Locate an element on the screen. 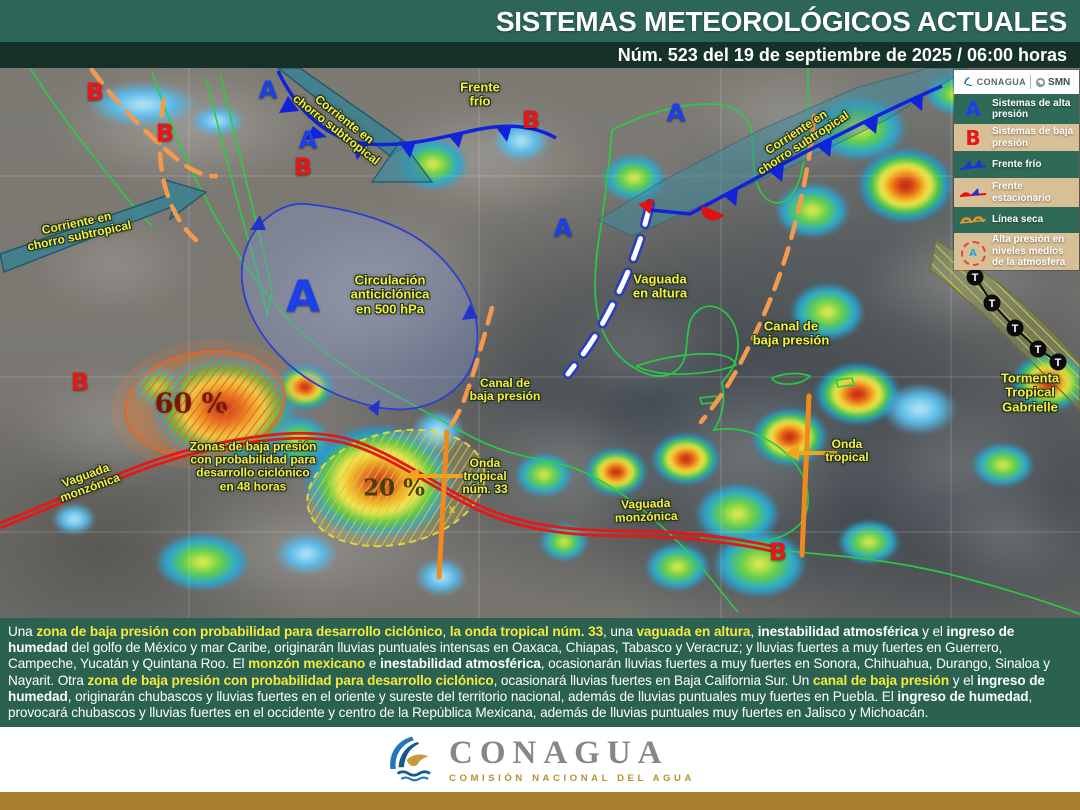 The image size is (1080, 810). brand-text: CONAGUA COMISIÓN NACIONAL DEL AGUA is located at coordinates (572, 759).